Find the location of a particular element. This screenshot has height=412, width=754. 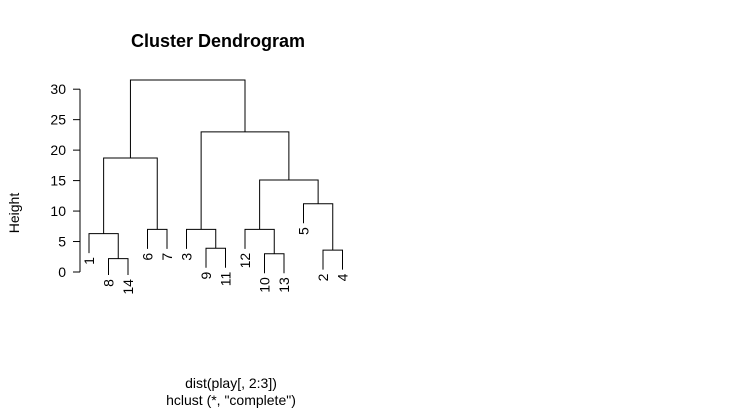

leaf-label-1: 1 is located at coordinates (89, 261).